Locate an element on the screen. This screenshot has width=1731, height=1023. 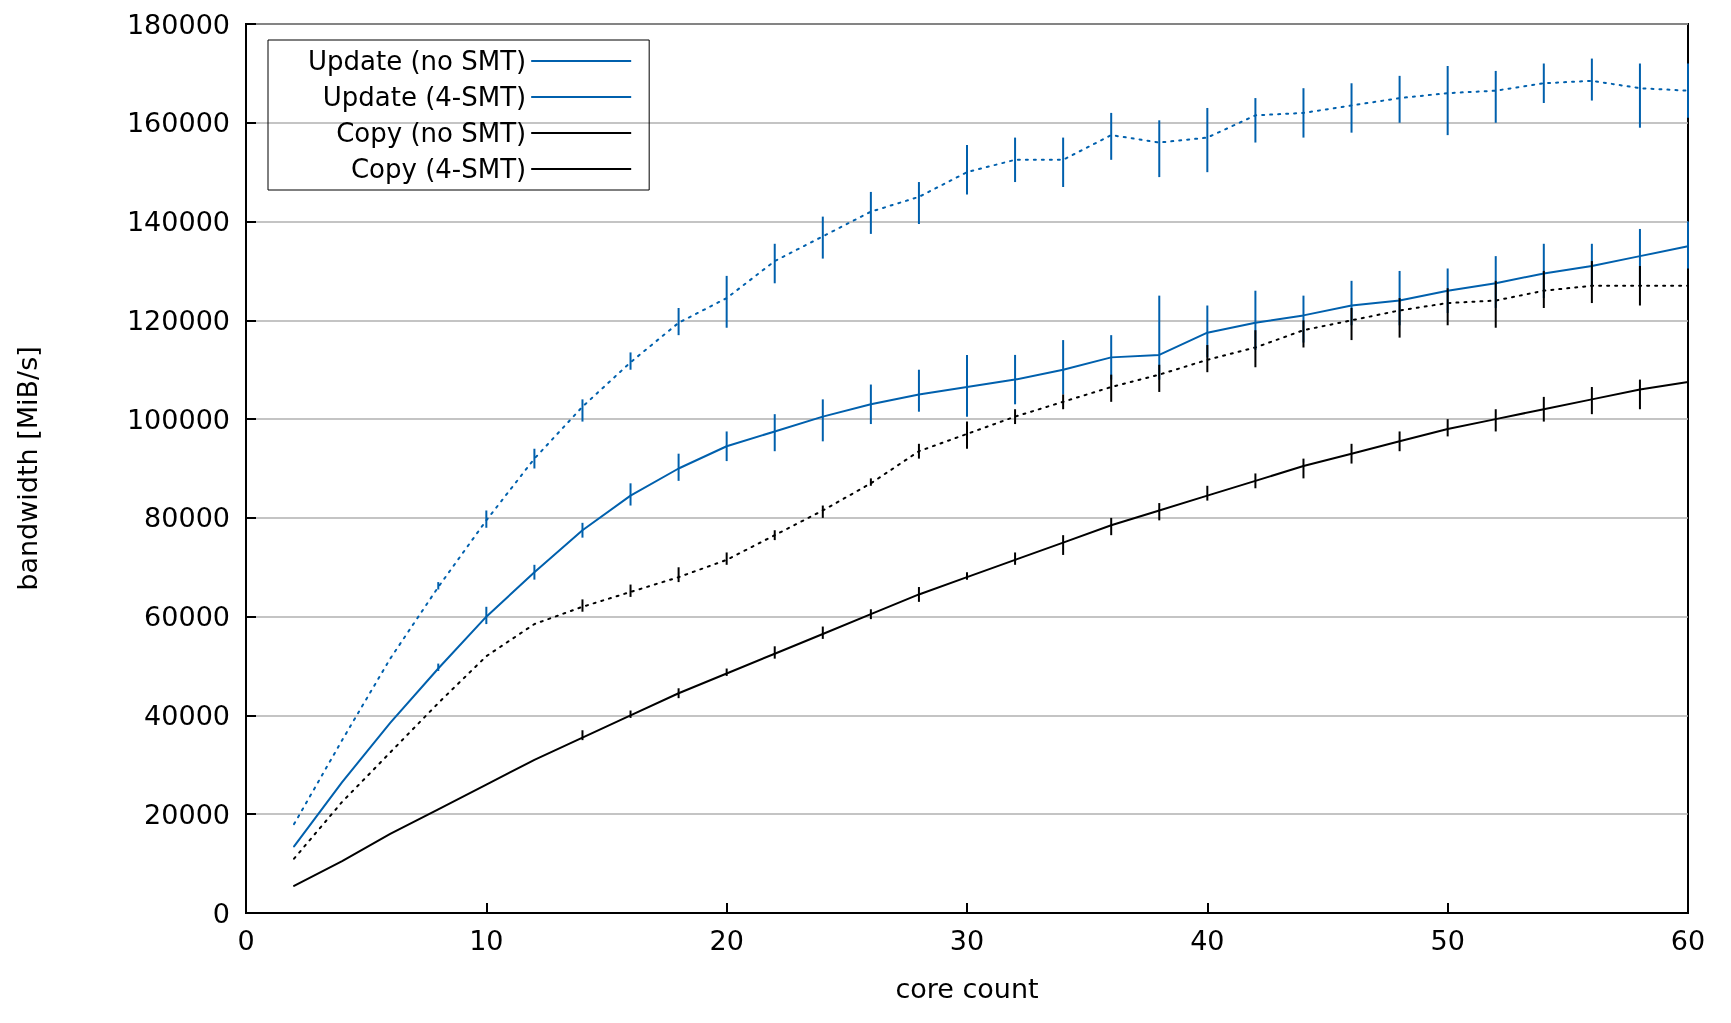
x-tick-label: 10 is located at coordinates (486, 940).